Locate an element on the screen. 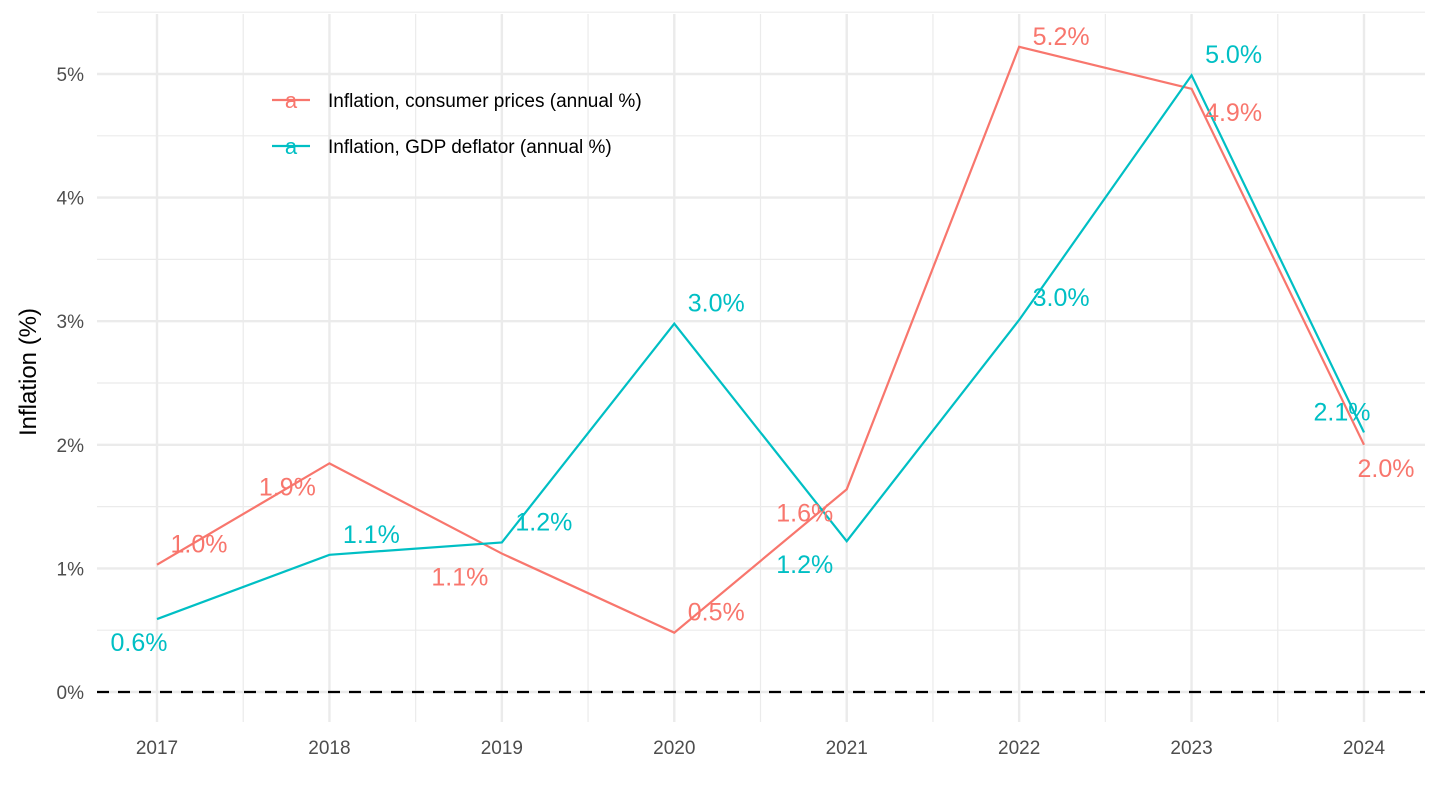 This screenshot has width=1440, height=810. y-tick-label: 5% is located at coordinates (71, 75).